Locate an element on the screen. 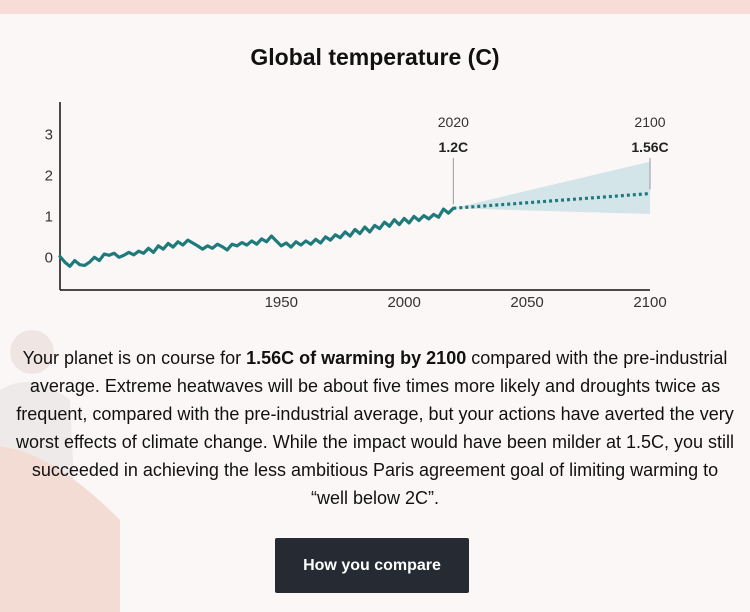 The image size is (750, 612). projection-line is located at coordinates (552, 200).